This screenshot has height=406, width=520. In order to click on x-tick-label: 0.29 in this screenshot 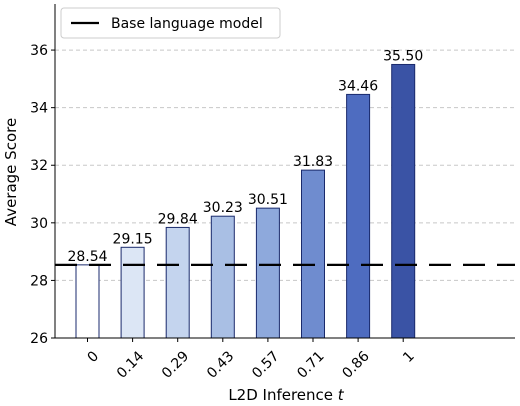, I will do `click(175, 364)`.